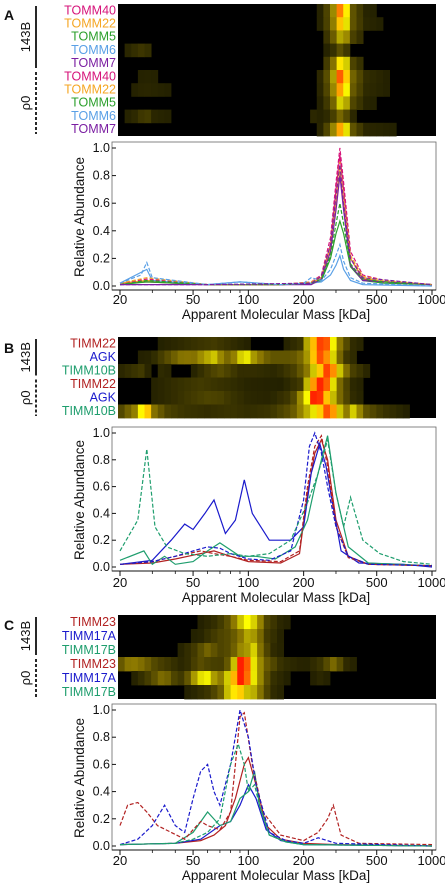 Image resolution: width=445 pixels, height=886 pixels. Describe the element at coordinates (25, 678) in the screenshot. I see `group-label-rho0: ρ0` at that location.